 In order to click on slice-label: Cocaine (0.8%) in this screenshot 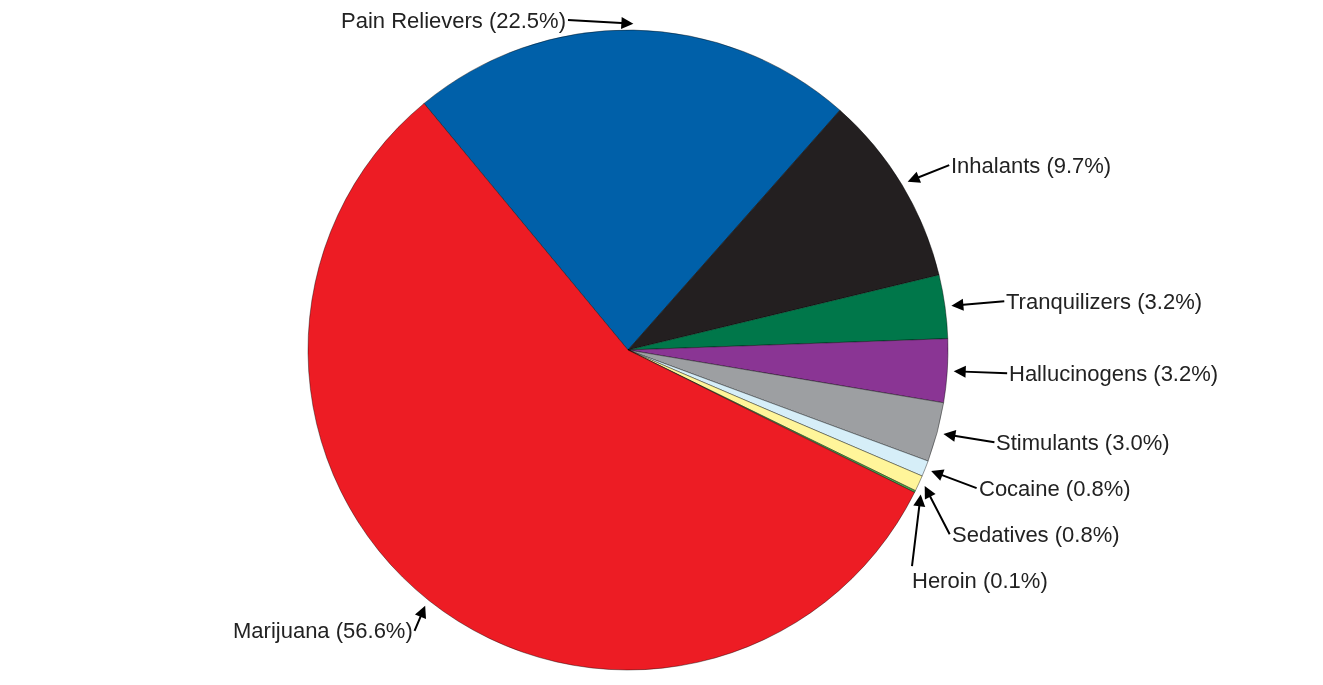, I will do `click(1055, 488)`.